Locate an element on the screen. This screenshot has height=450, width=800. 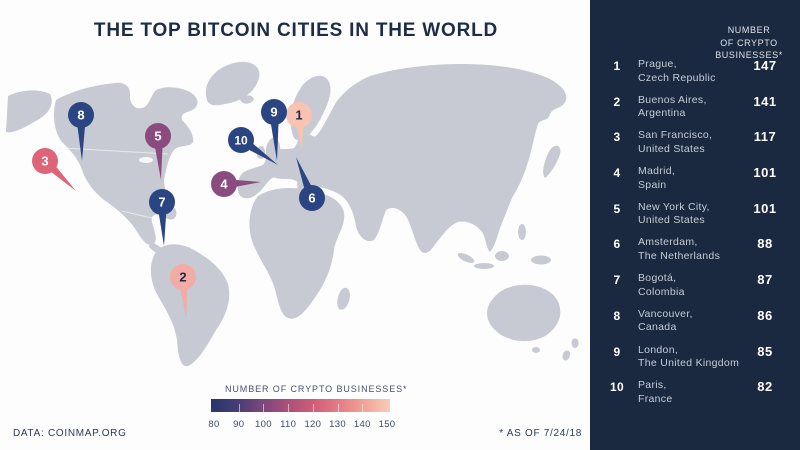
island-borneo is located at coordinates (502, 256).